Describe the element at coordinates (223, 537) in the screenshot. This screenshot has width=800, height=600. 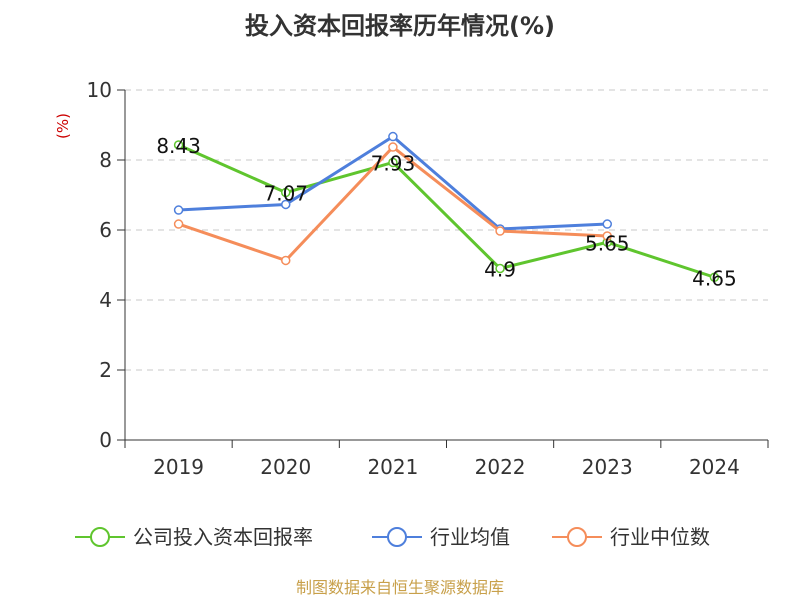
I see `legend-label: 公司投入资本回报率` at that location.